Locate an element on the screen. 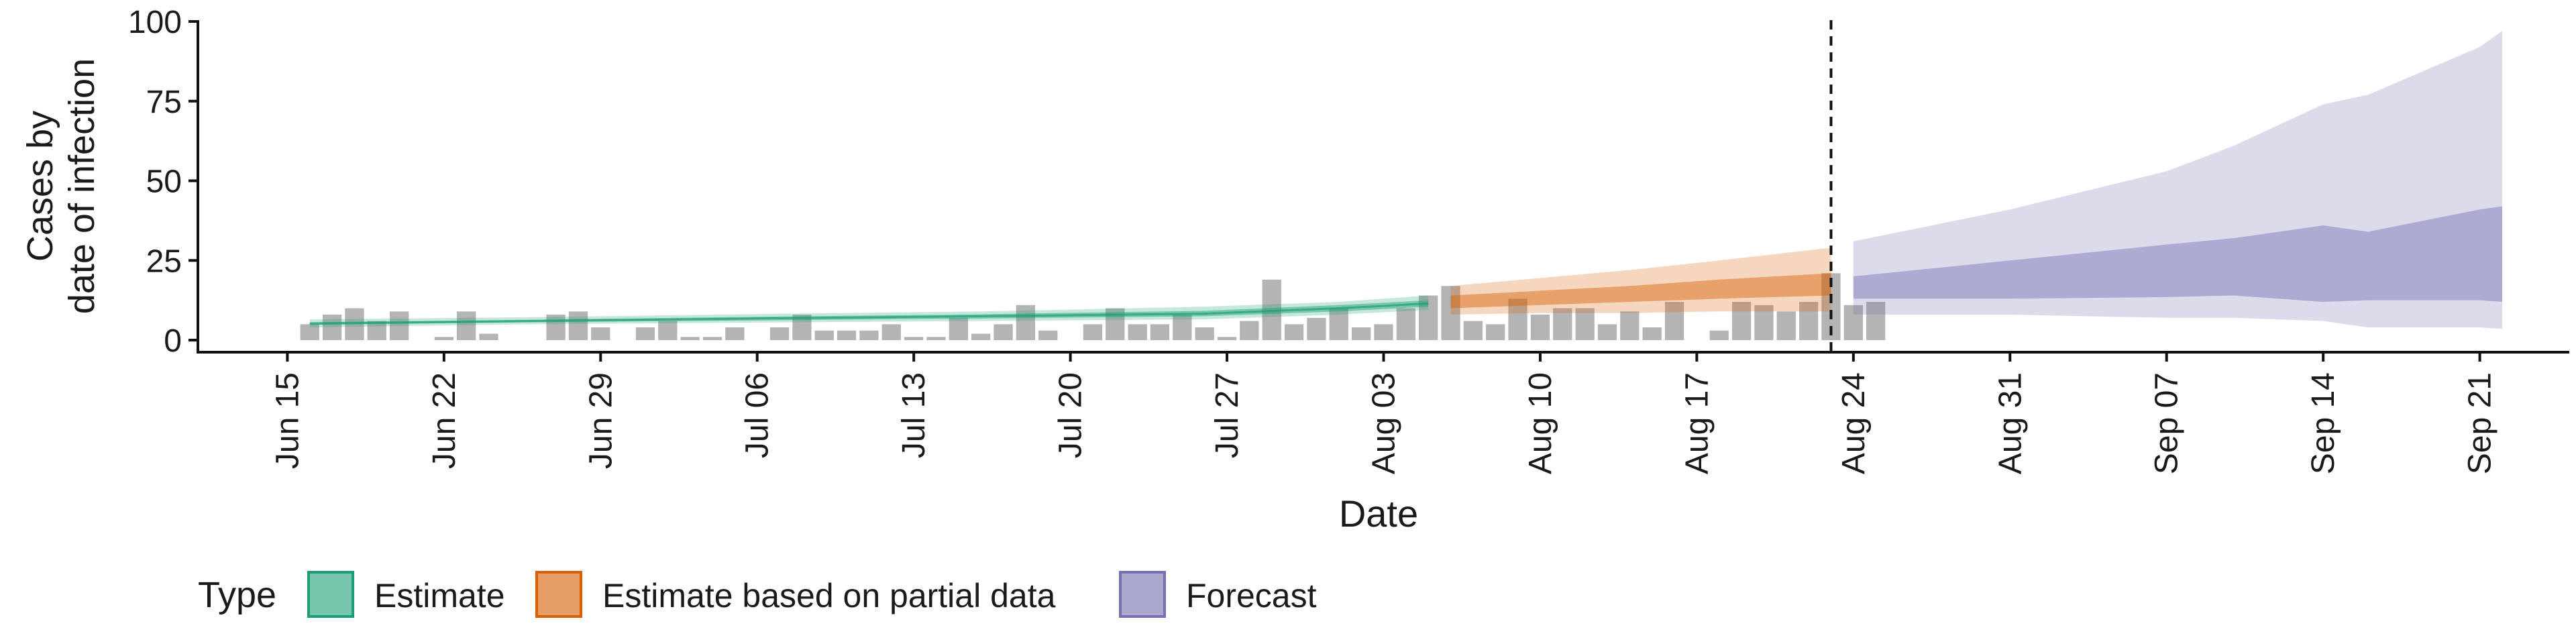 The width and height of the screenshot is (2576, 644). x-tick-label: Aug 31 is located at coordinates (2010, 423).